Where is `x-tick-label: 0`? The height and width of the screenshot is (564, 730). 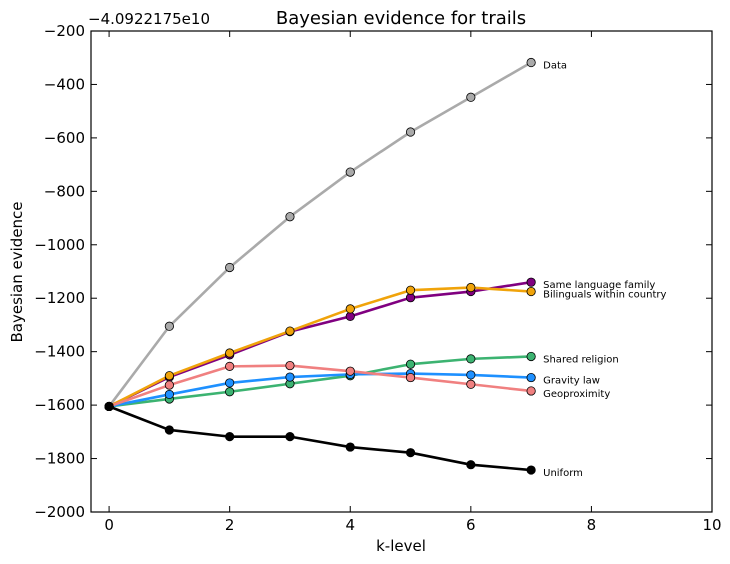
x-tick-label: 0 is located at coordinates (109, 525).